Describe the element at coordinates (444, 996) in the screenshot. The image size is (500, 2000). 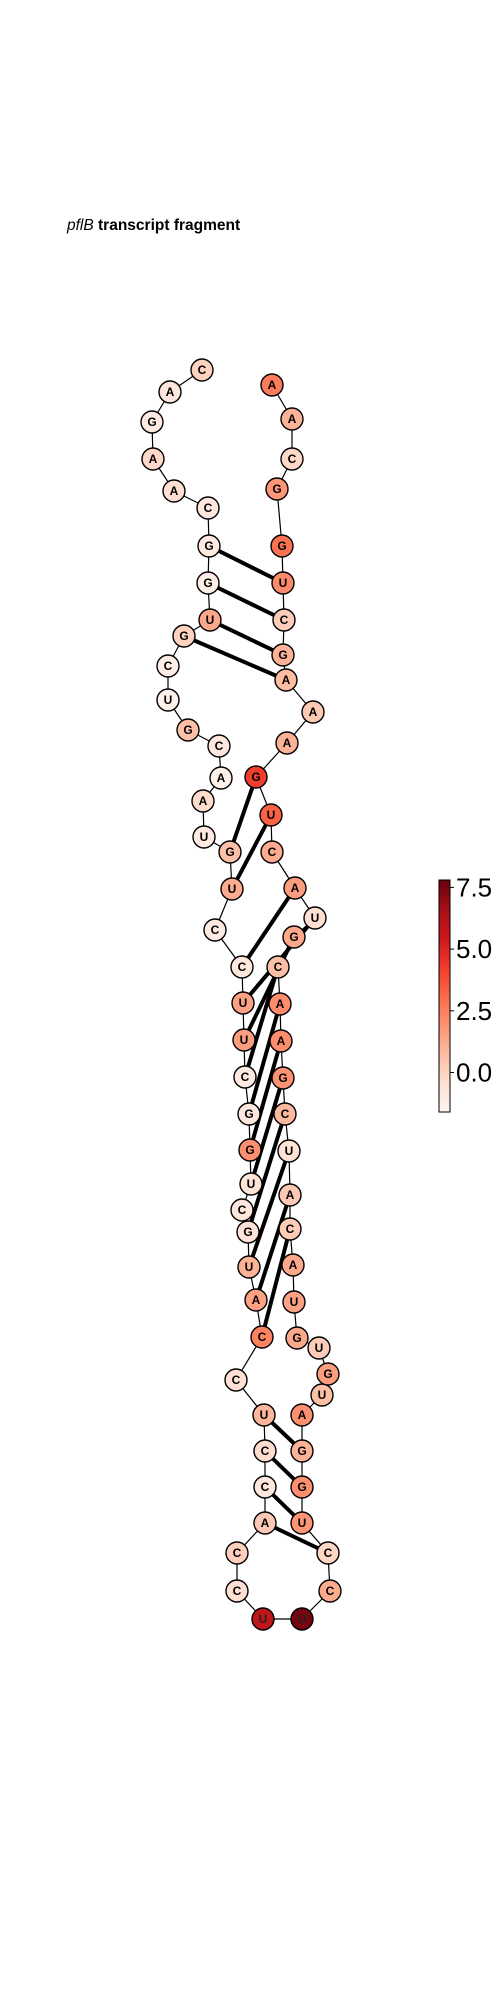
I see `colorbar-gradient` at that location.